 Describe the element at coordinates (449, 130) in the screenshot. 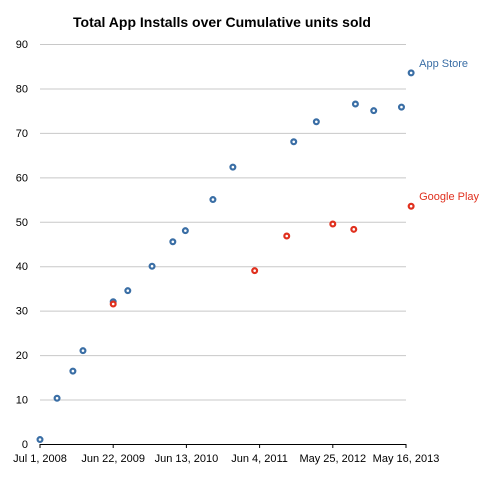

I see `series-labels: App Store Google Play` at that location.